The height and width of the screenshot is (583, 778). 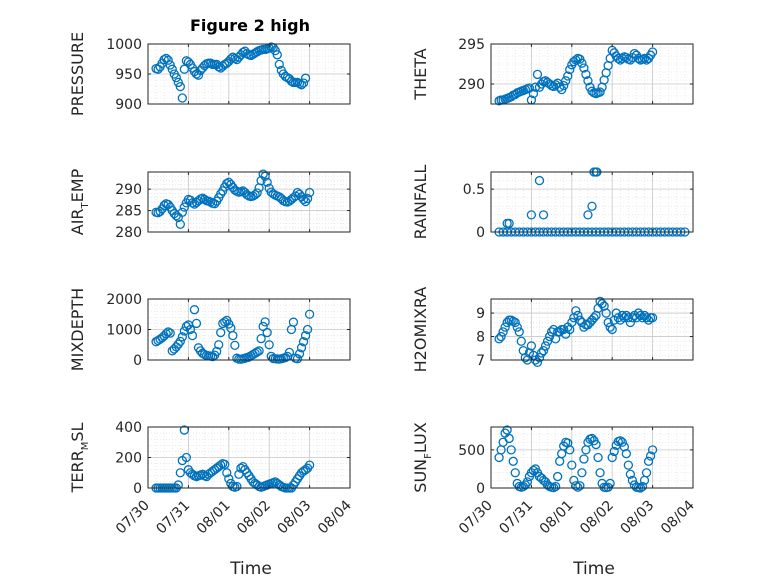 I want to click on y-axis-label: H2OMIXRA, so click(x=420, y=330).